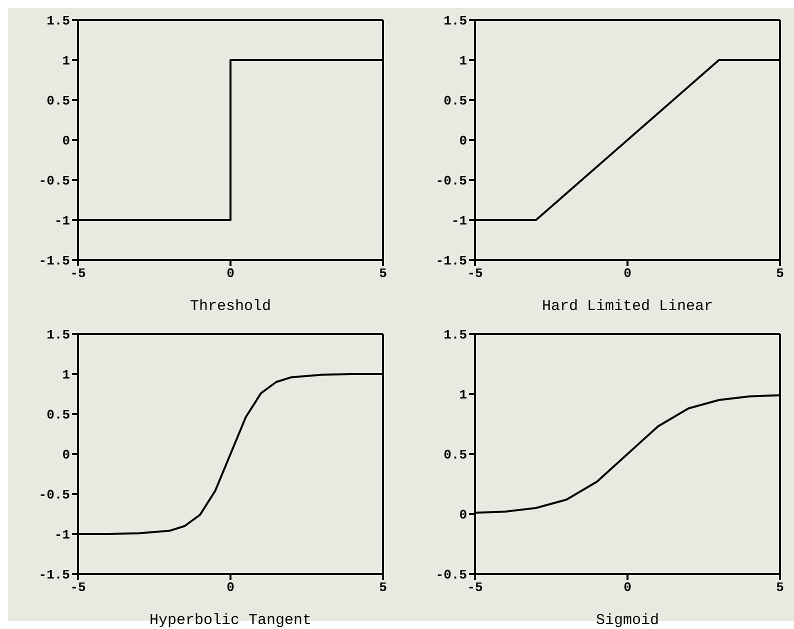  I want to click on x-axis-title: Hard Limited Linear, so click(628, 306).